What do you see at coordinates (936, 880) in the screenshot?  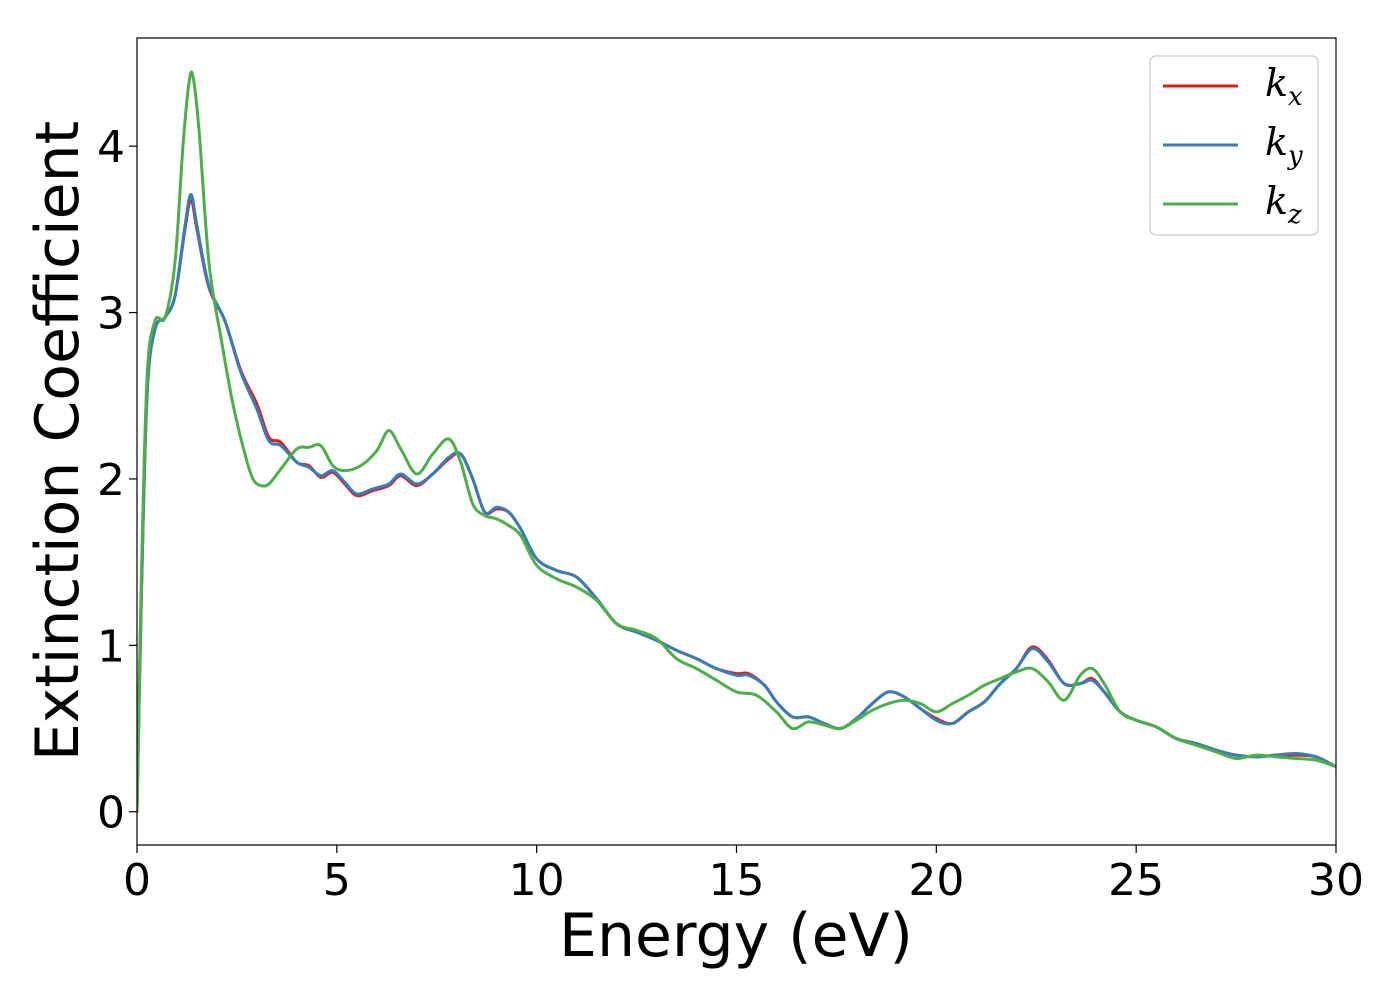 I see `x-tick-label: 20` at bounding box center [936, 880].